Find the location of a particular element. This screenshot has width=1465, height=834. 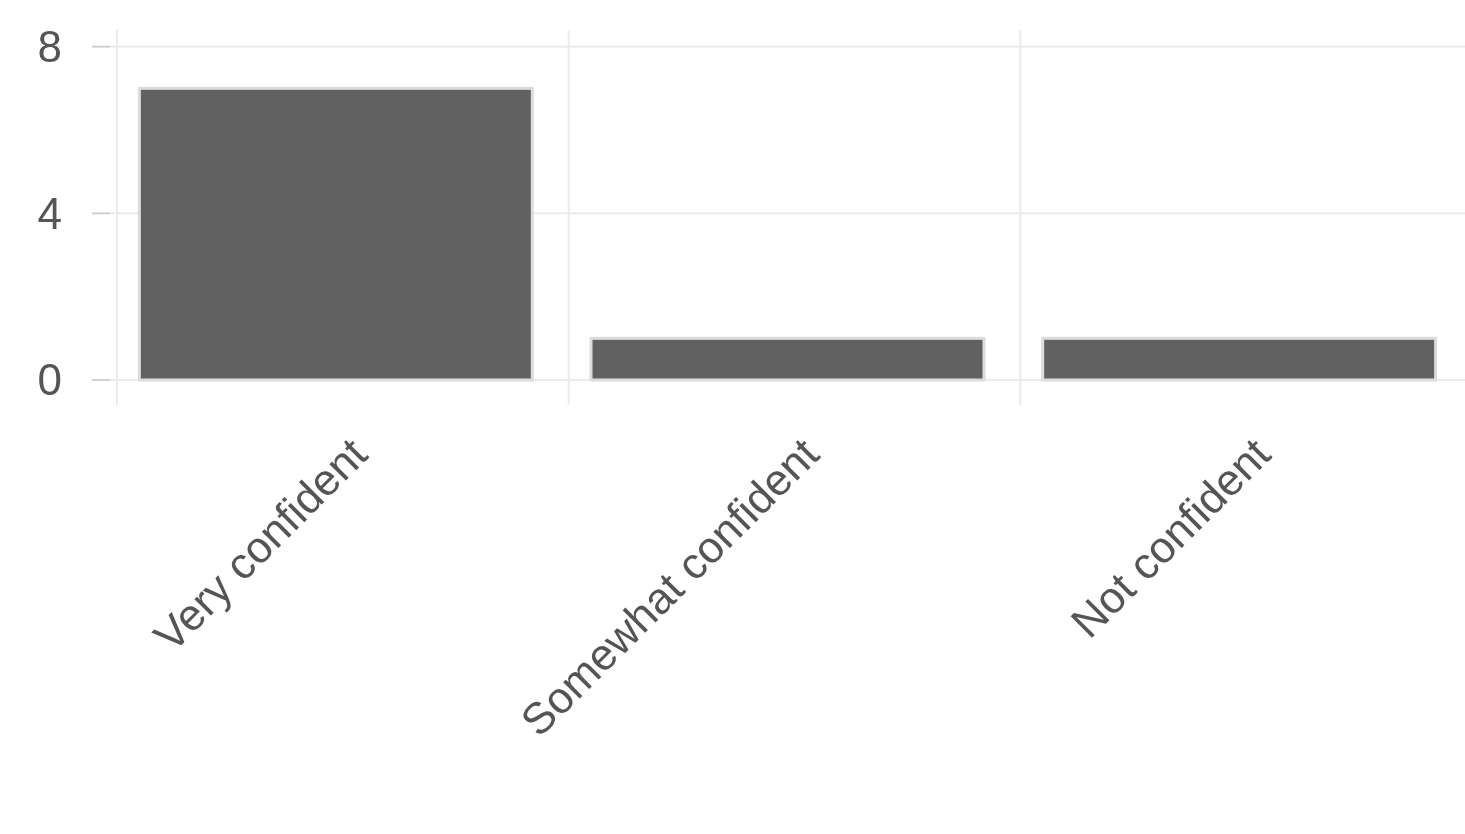

y-tick-label: 8 is located at coordinates (49, 47).